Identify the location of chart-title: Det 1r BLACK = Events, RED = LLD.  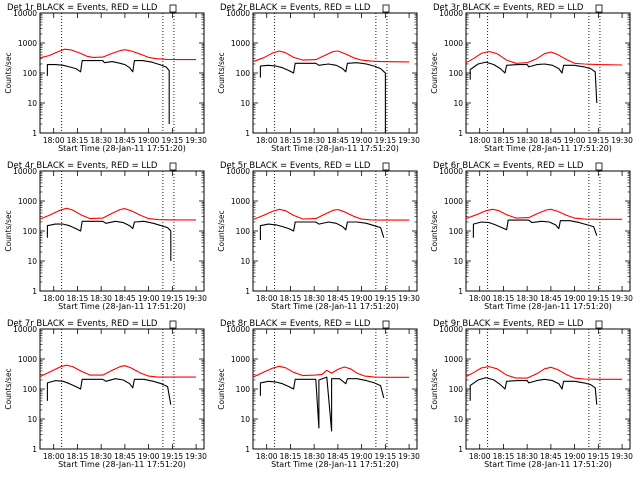
(82, 8).